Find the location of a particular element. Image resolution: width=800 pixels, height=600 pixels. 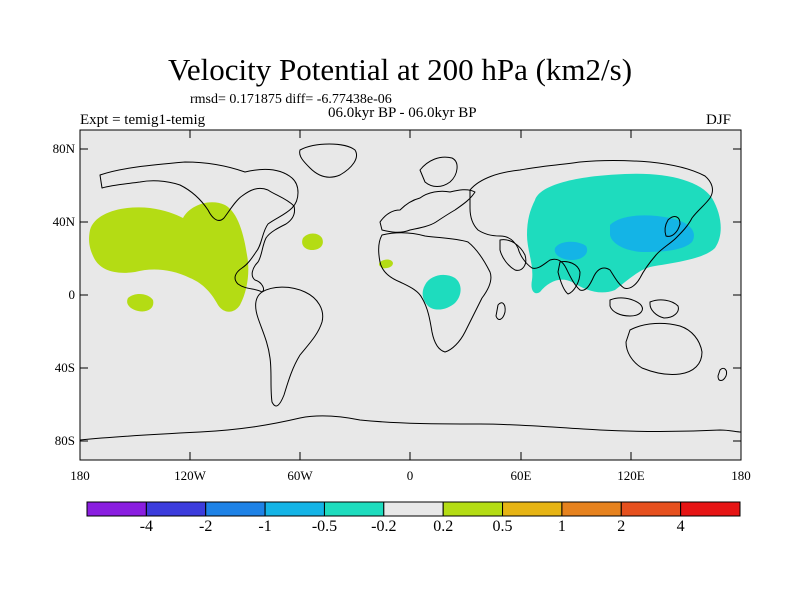

positive-anomaly-regions is located at coordinates (241, 257).